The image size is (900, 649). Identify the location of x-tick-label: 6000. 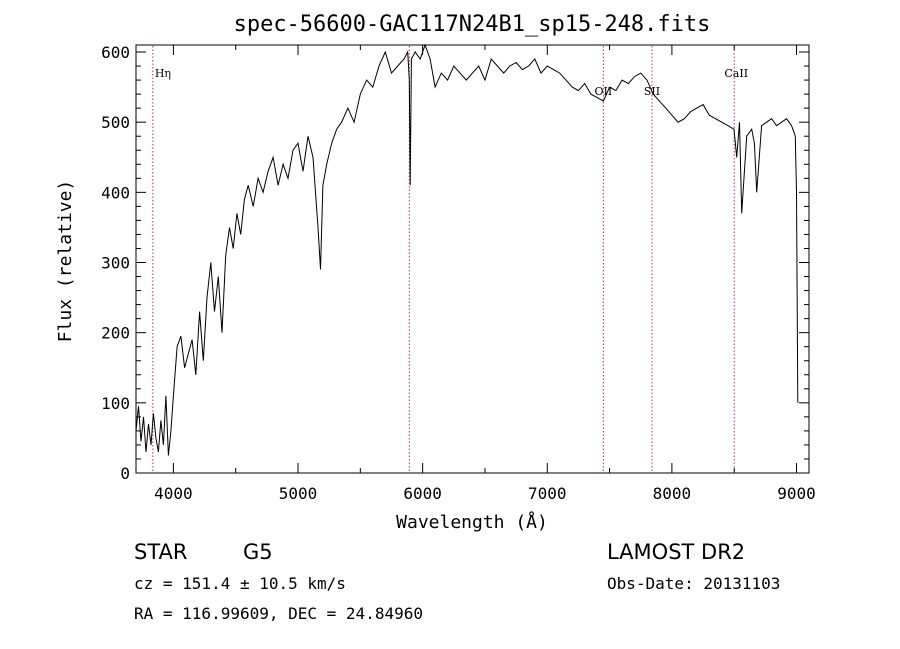
(422, 493).